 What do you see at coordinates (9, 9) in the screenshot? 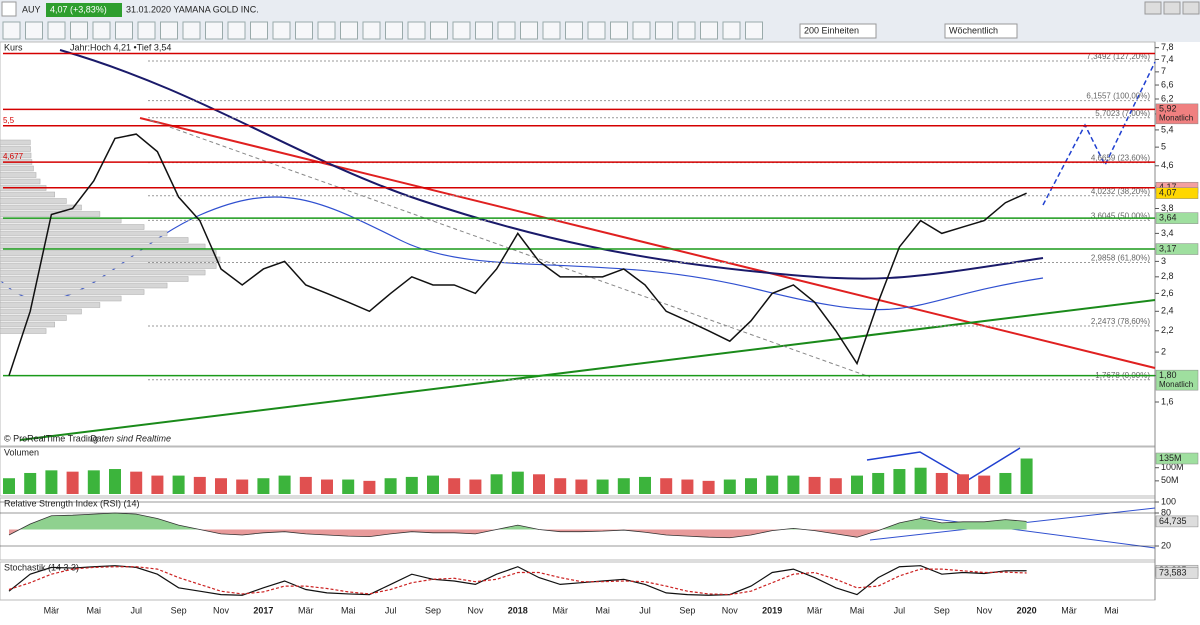
I see `app-icon` at bounding box center [9, 9].